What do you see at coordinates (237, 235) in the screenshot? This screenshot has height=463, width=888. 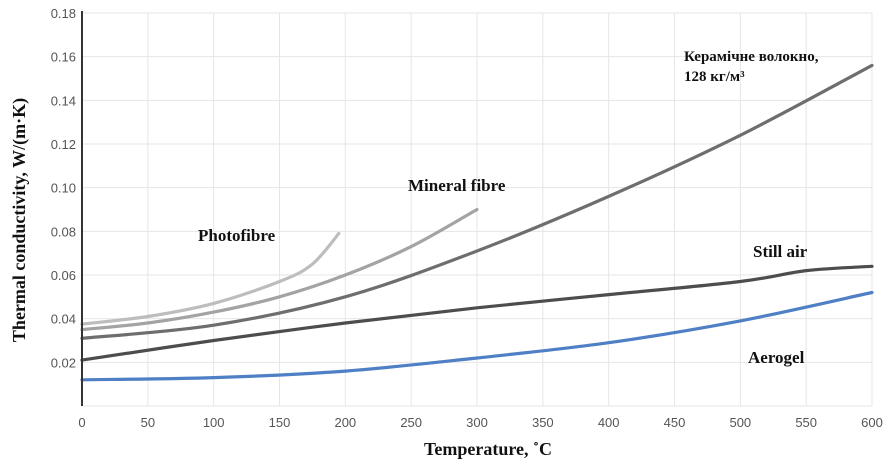 I see `series-label-photofibre: Photofibre` at bounding box center [237, 235].